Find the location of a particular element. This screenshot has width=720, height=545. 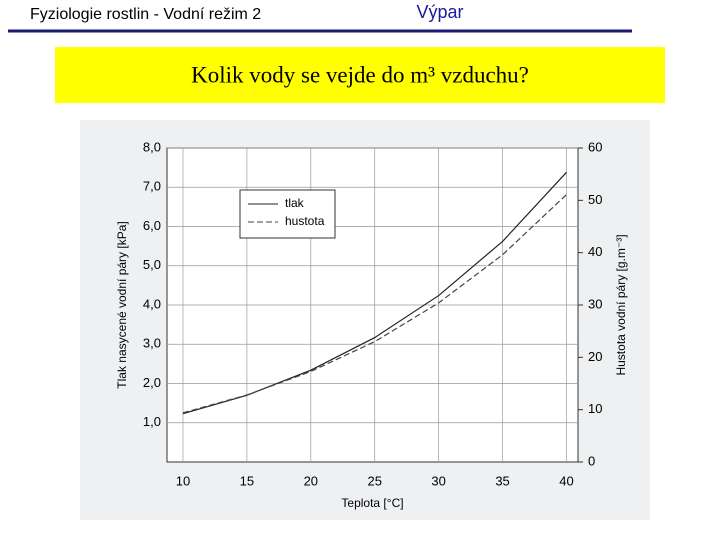

x-tick-label: 25 is located at coordinates (375, 480).